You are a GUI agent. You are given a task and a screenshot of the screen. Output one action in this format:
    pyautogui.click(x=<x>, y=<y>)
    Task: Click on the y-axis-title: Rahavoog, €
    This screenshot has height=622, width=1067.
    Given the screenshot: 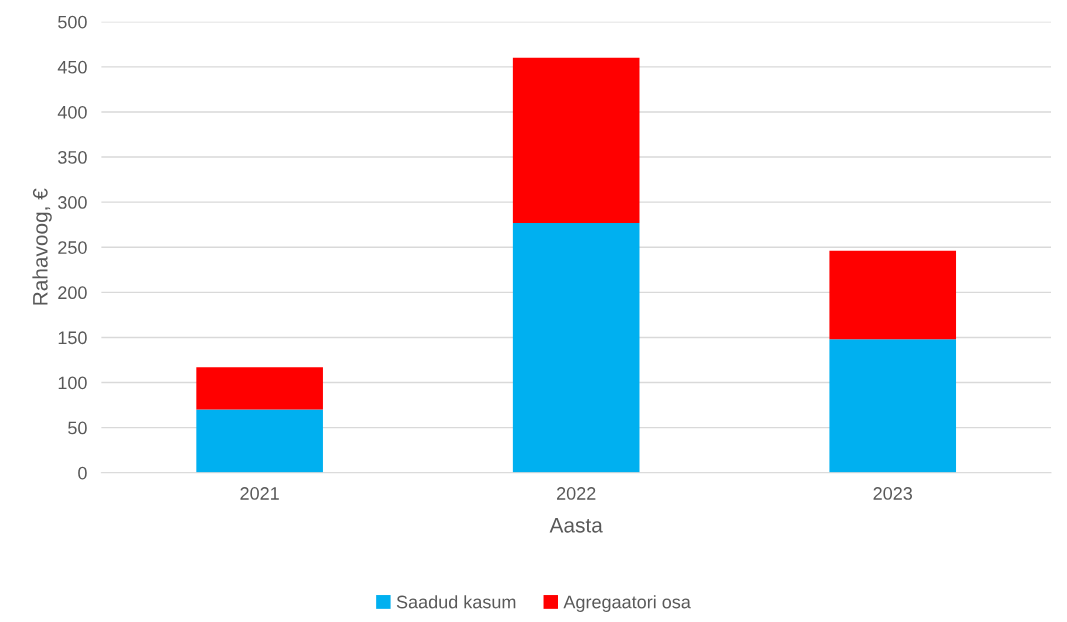 What is the action you would take?
    pyautogui.click(x=42, y=246)
    